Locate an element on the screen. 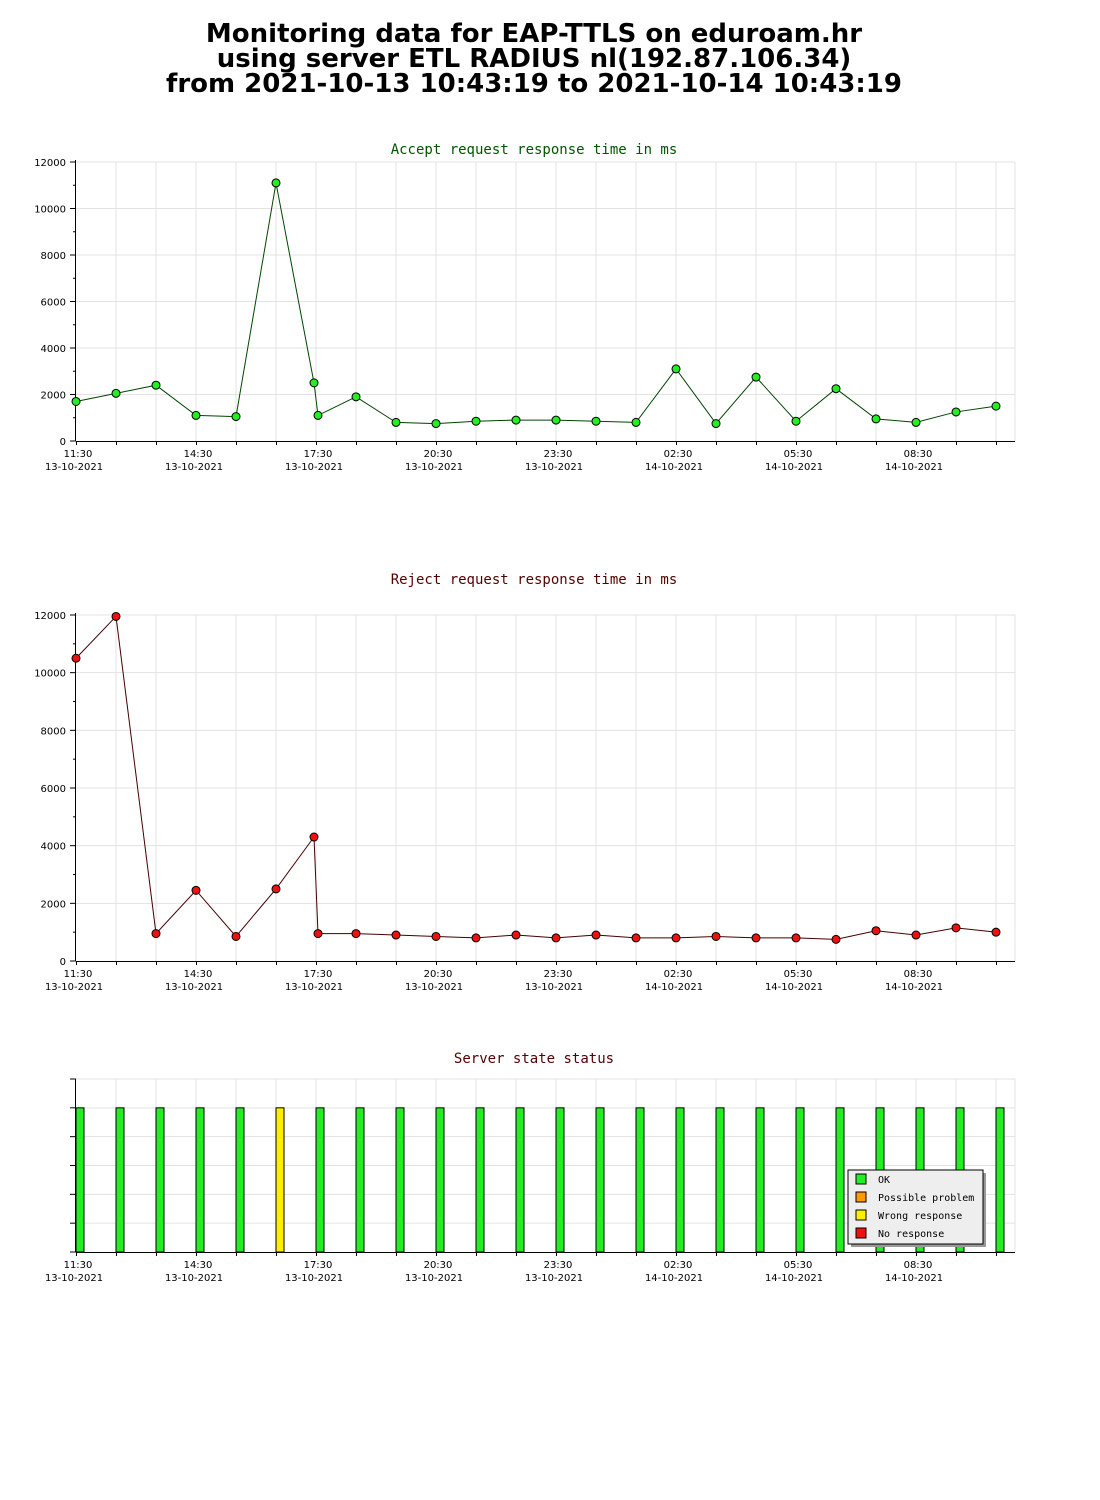  accept-x-tick-time: 02:30 is located at coordinates (678, 454).